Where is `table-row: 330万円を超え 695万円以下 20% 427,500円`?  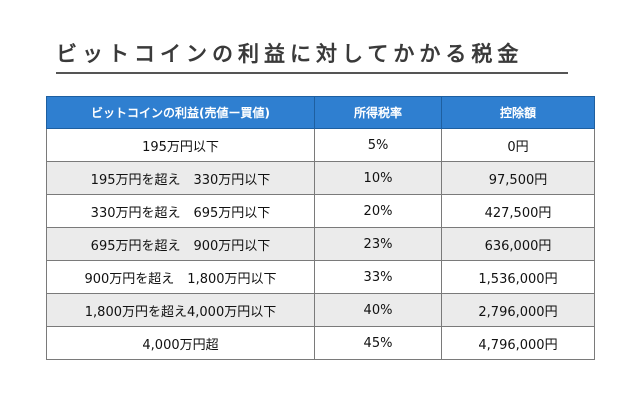 table-row: 330万円を超え 695万円以下 20% 427,500円 is located at coordinates (320, 211).